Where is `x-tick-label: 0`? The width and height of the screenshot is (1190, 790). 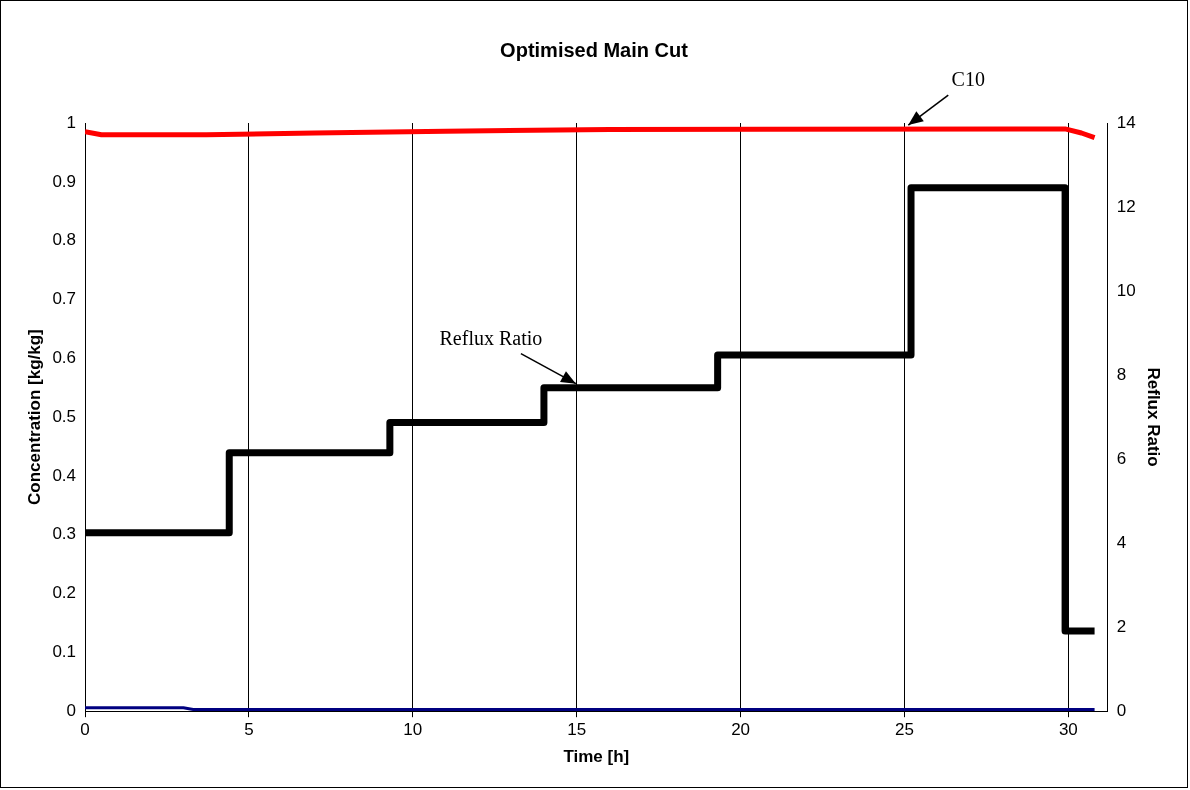
x-tick-label: 0 is located at coordinates (85, 730).